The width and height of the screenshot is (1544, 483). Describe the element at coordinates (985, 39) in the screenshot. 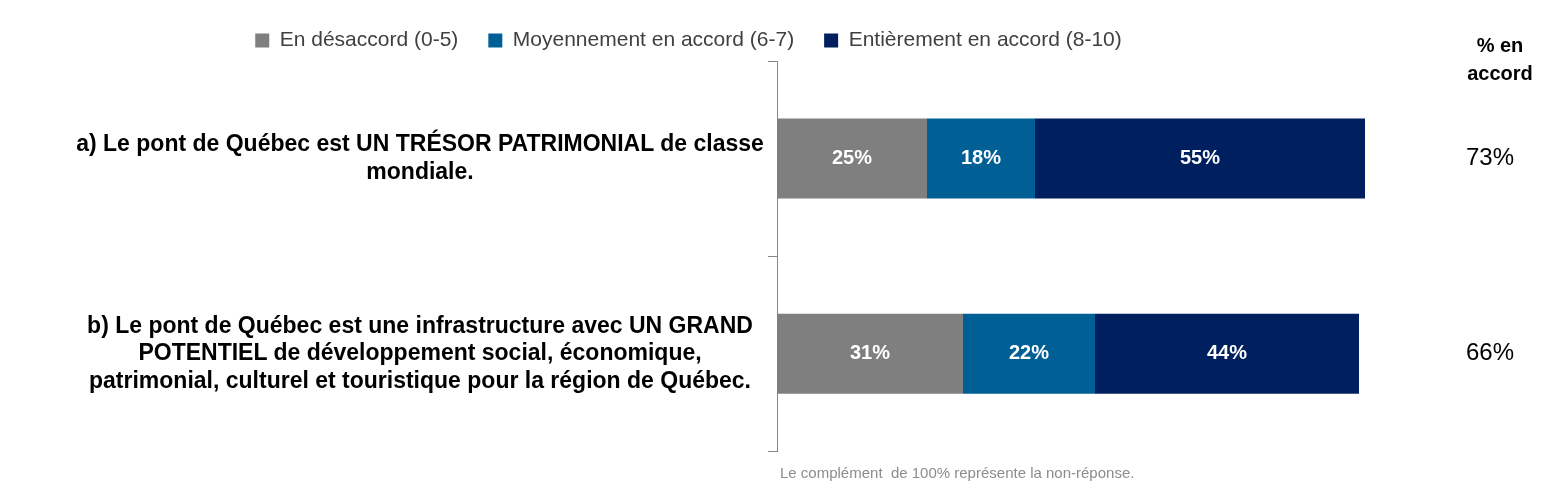

I see `legend-label: Entièrement en accord (8-10)` at that location.